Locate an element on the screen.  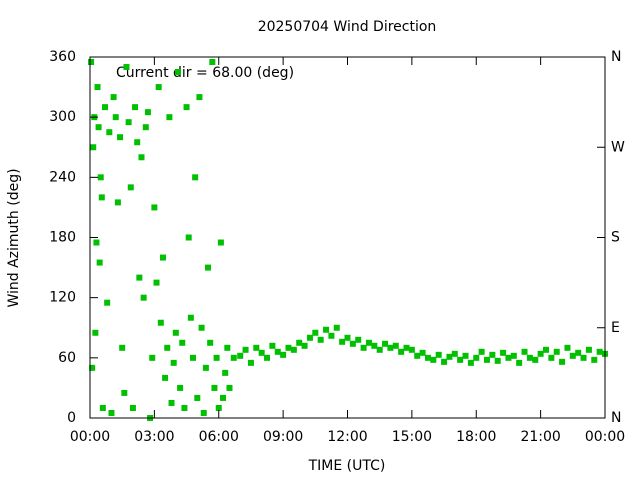
y-axis-label: Wind Azimuth (deg) is located at coordinates (14, 237).